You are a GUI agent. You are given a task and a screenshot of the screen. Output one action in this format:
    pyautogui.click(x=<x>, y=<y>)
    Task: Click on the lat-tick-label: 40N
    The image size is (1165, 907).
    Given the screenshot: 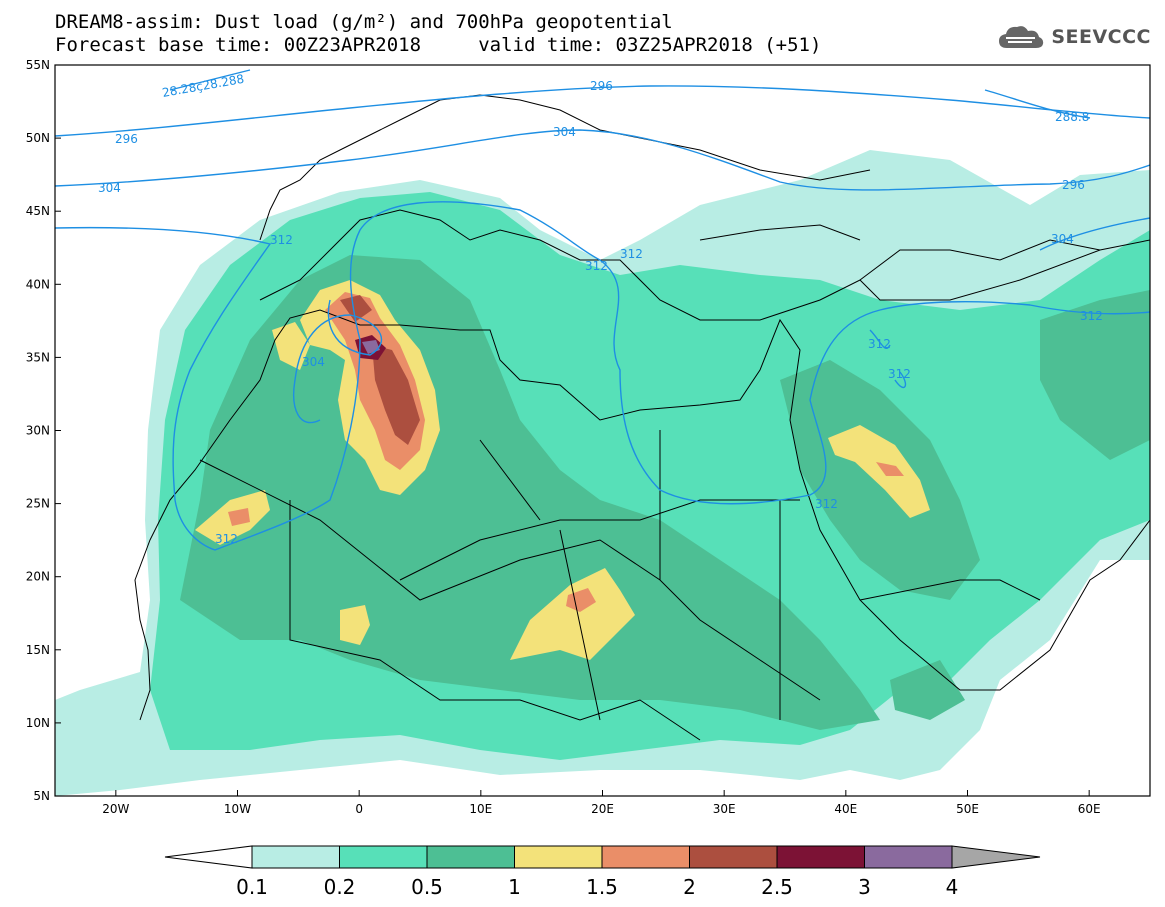 What is the action you would take?
    pyautogui.click(x=38, y=284)
    